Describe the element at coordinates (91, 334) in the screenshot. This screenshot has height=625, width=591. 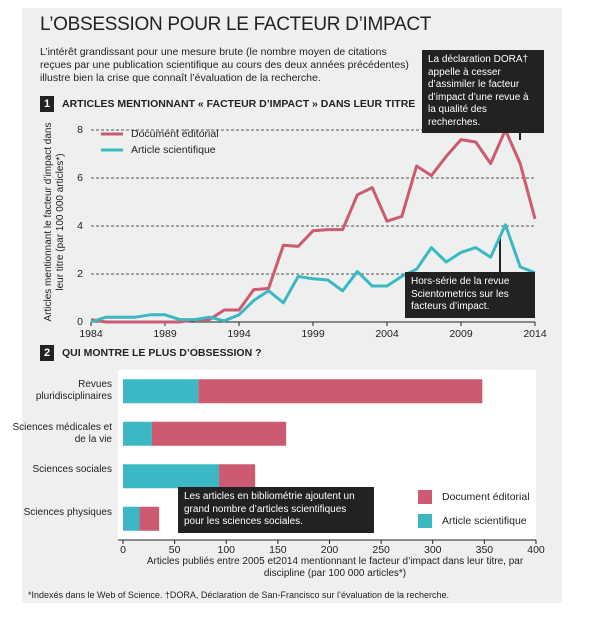
I see `x-tick-label: 1984` at that location.